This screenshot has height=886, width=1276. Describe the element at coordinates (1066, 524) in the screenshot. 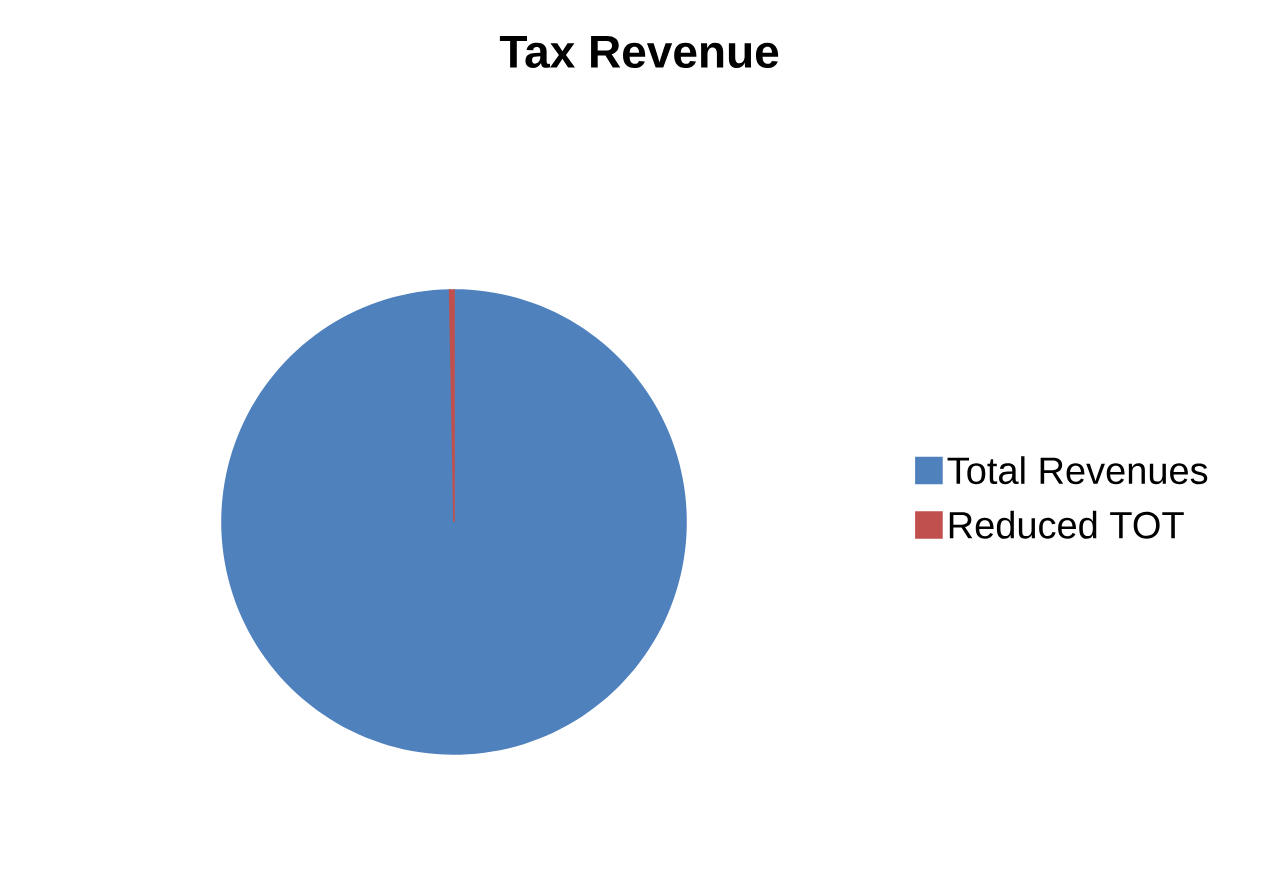

I see `legend-label: Reduced TOT` at that location.